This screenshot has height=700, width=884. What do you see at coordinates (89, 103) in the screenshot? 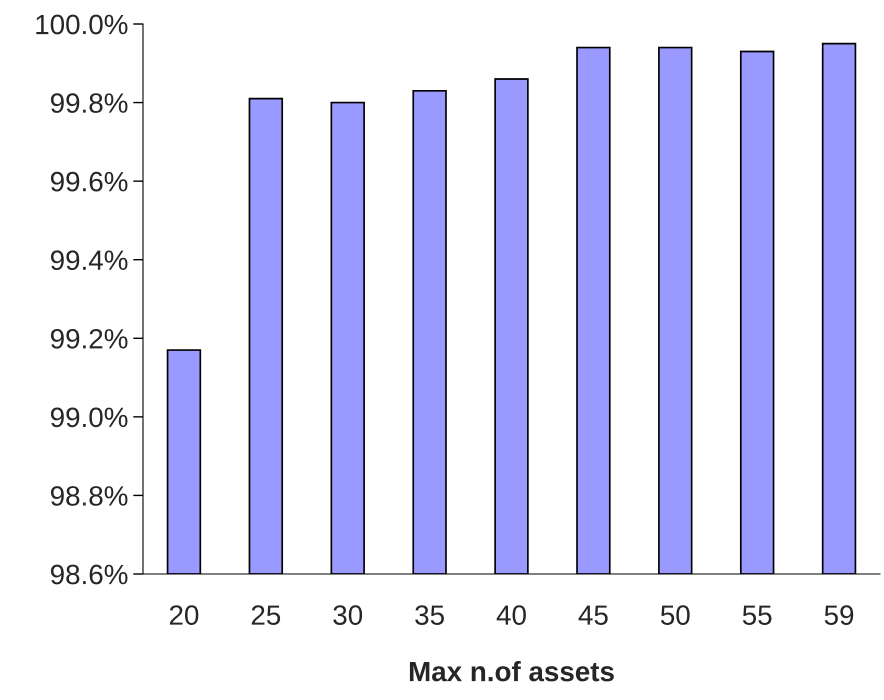
I see `y-tick-label: 99.8%` at bounding box center [89, 103].